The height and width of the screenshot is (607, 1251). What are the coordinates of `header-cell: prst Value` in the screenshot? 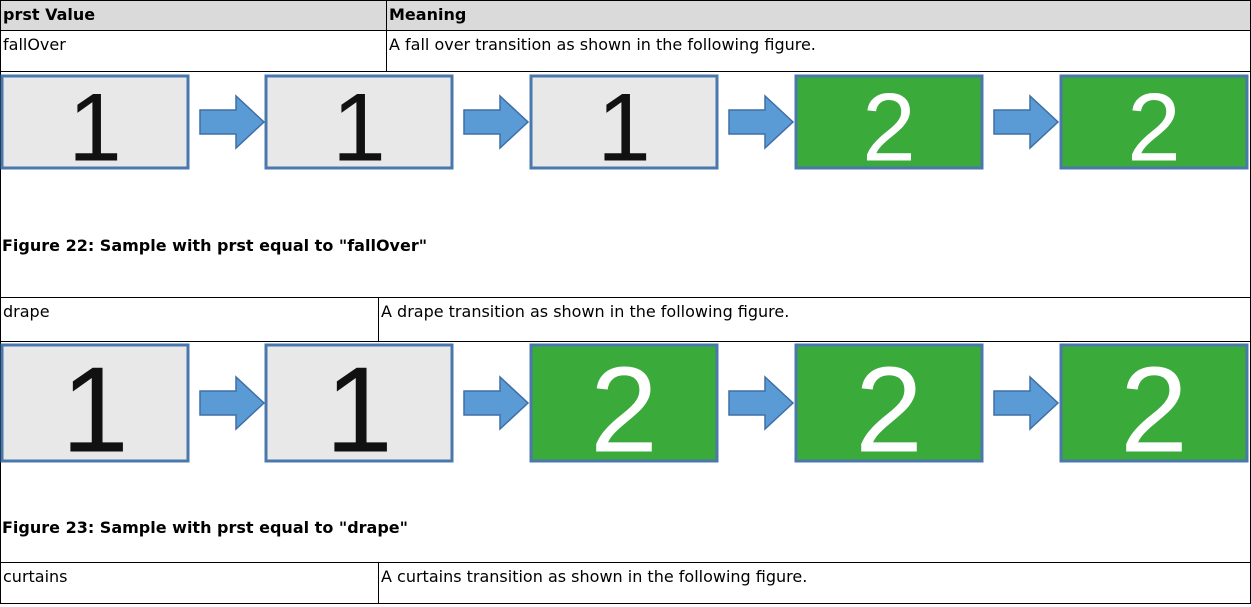 It's located at (193, 15).